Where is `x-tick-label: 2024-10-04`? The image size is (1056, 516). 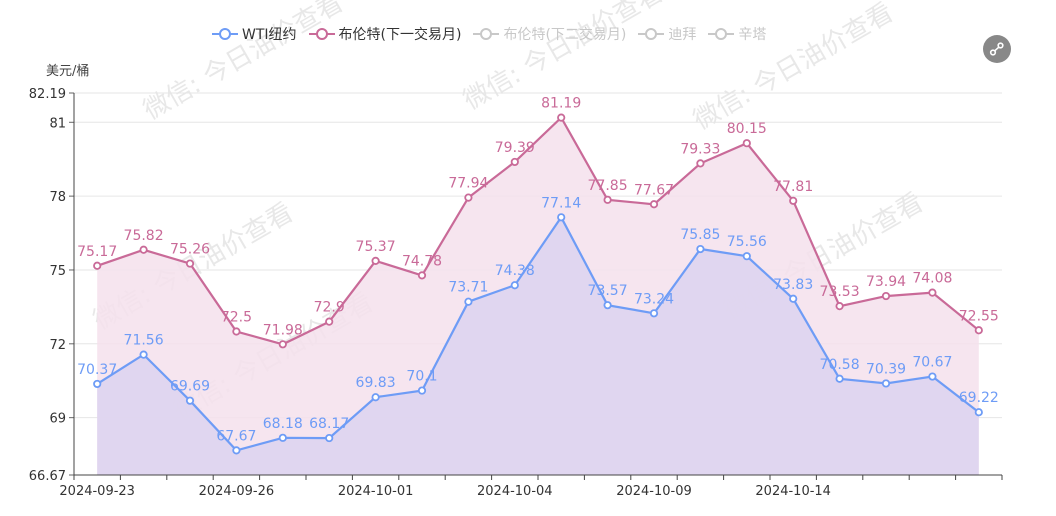 x-tick-label: 2024-10-04 is located at coordinates (515, 491).